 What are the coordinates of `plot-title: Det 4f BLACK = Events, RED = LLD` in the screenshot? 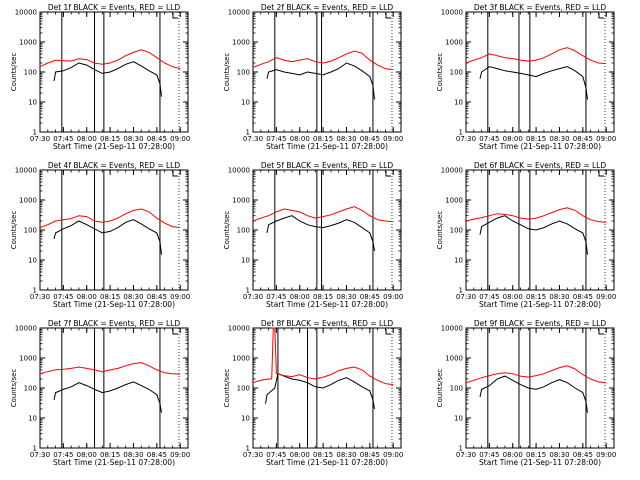 It's located at (114, 165).